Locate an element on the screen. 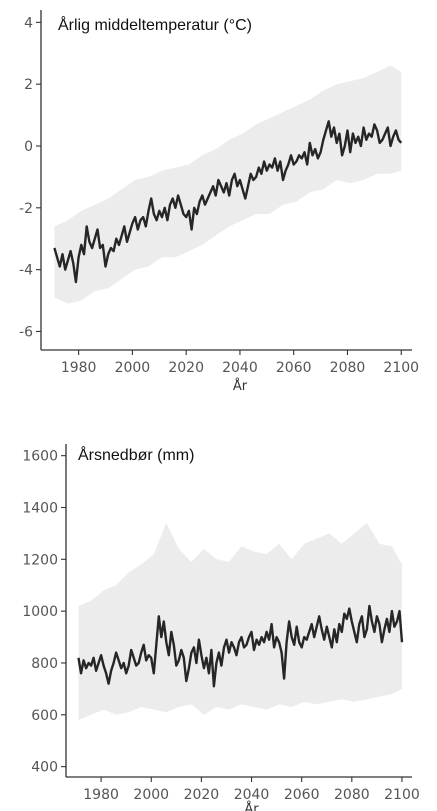 This screenshot has width=437, height=811. y-tick-label: 400 is located at coordinates (44, 768).